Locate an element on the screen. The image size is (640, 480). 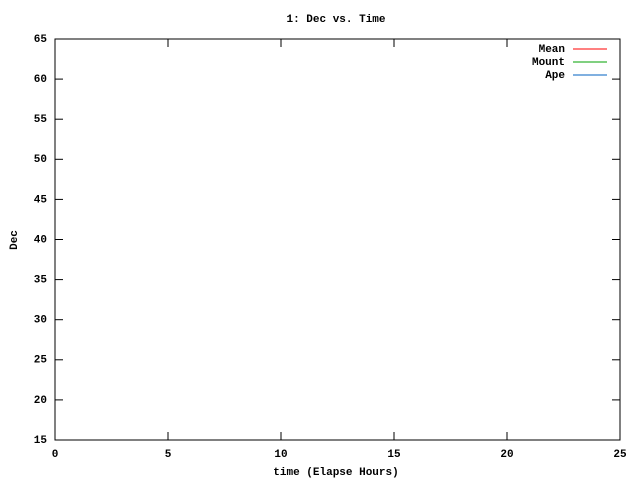
x-tick-label: 15 is located at coordinates (394, 455).